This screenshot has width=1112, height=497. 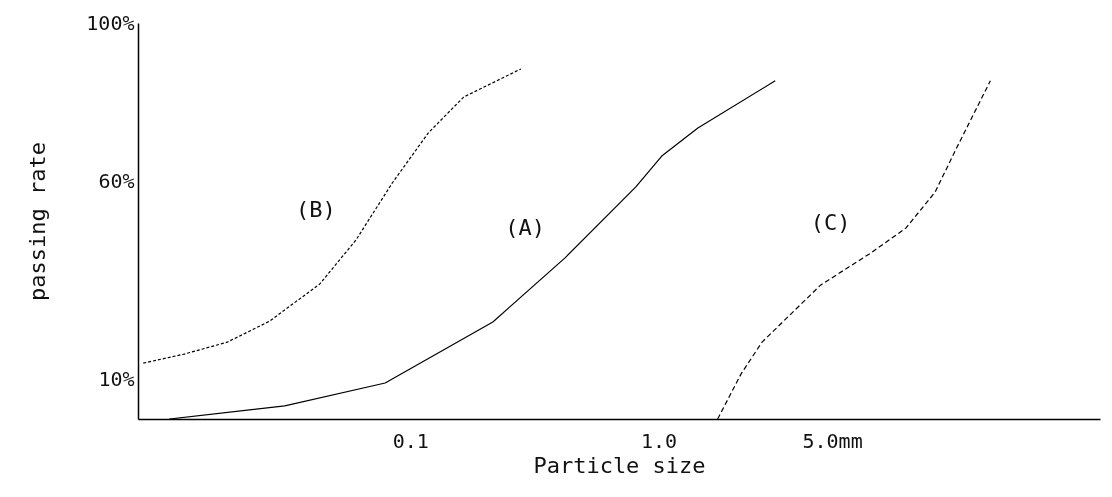 What do you see at coordinates (38, 221) in the screenshot?
I see `y-axis-title: passing rate` at bounding box center [38, 221].